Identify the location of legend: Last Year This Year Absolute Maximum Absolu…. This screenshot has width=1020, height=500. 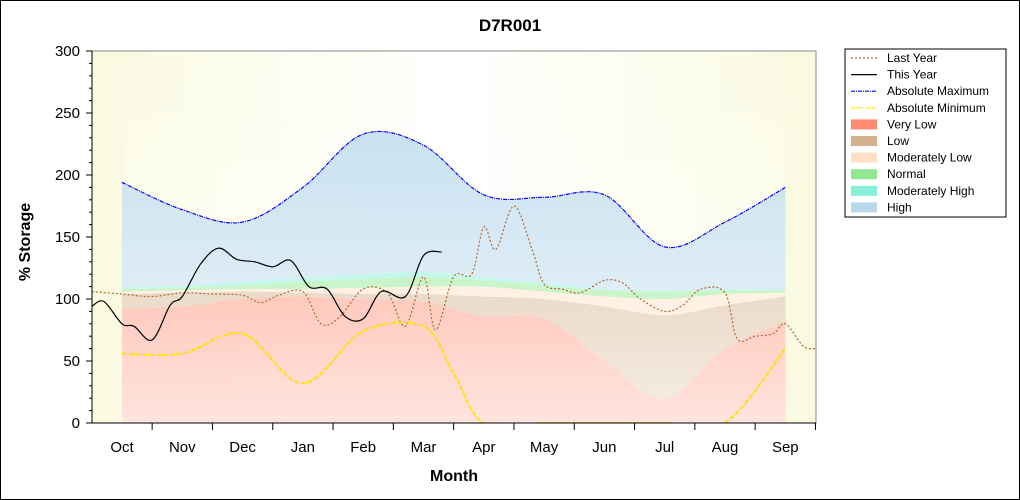
(925, 133).